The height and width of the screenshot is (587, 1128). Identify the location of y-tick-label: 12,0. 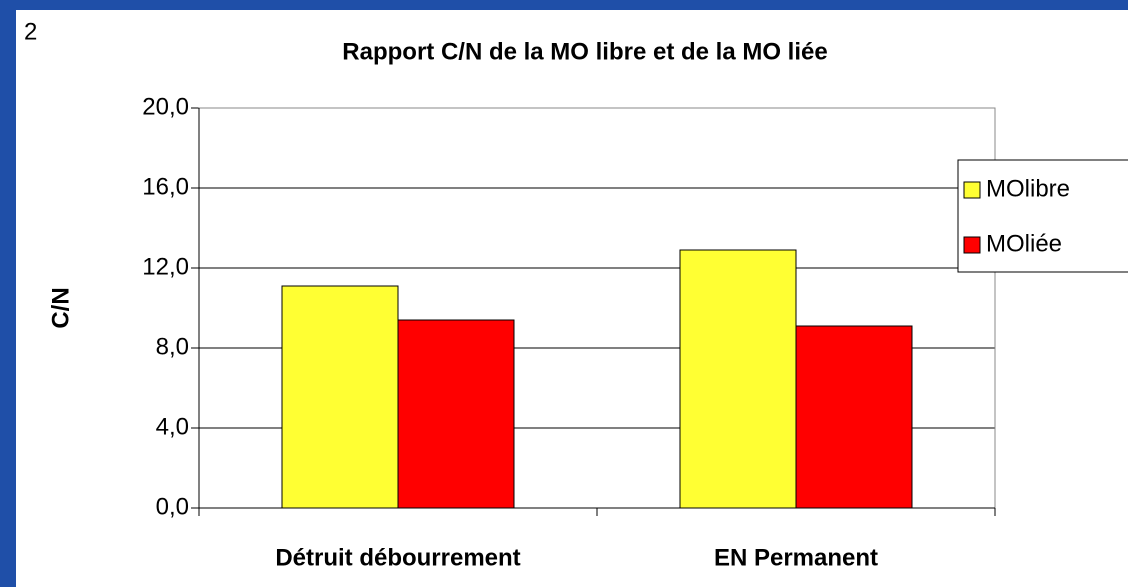
(165, 266).